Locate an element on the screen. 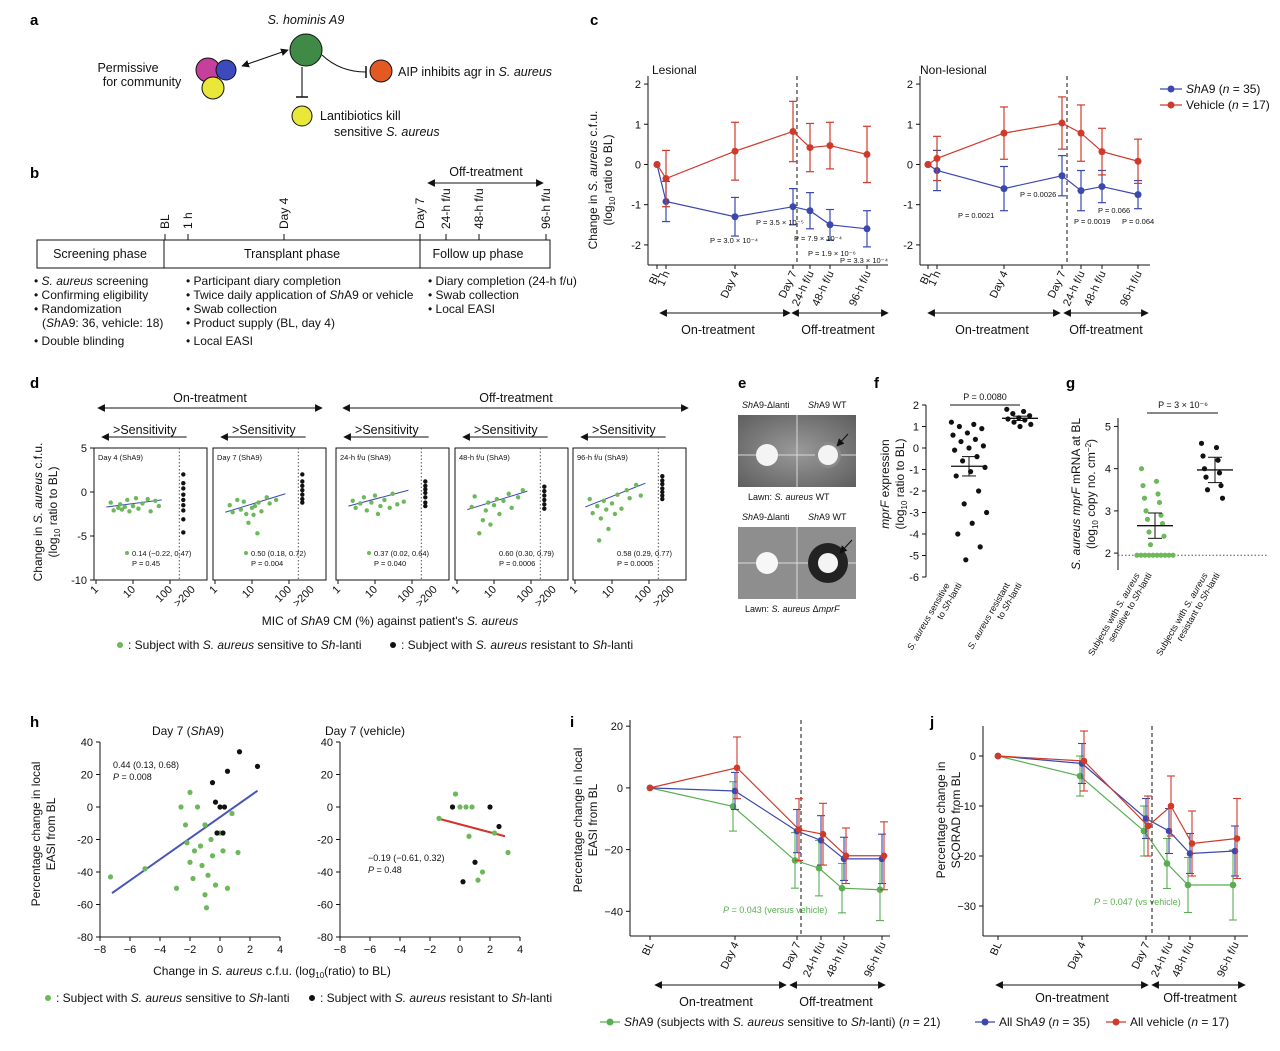 The width and height of the screenshot is (1280, 1051). d-subplot-frame is located at coordinates (392, 514).